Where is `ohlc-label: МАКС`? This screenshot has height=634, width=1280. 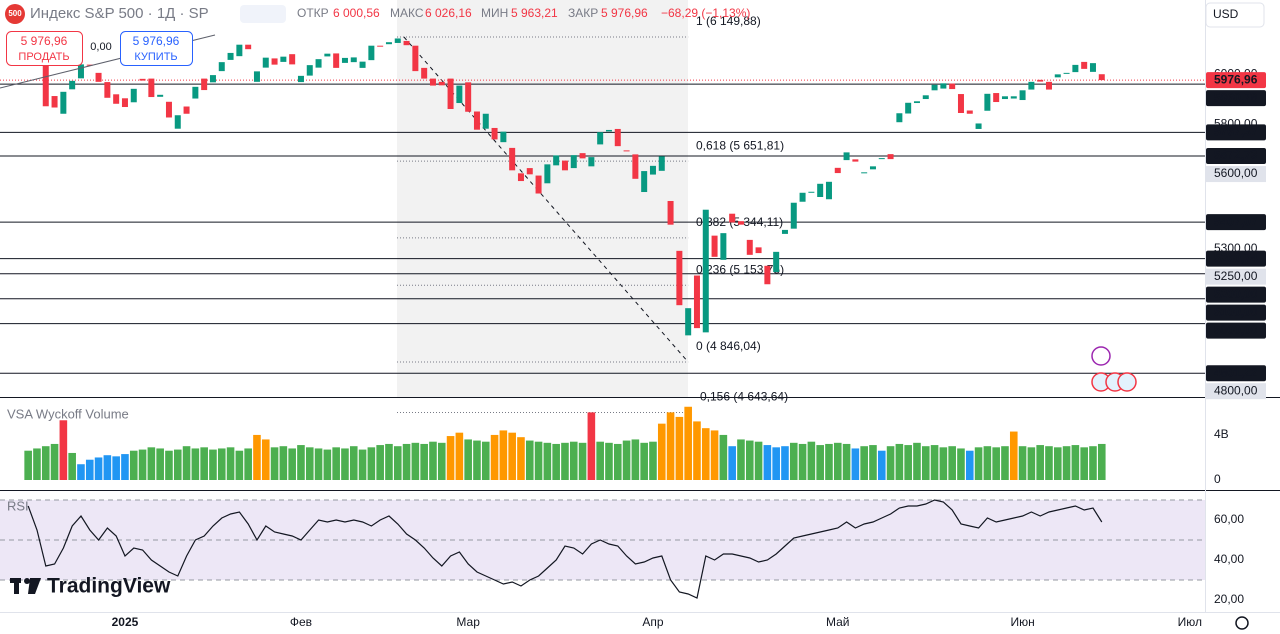
ohlc-label: МАКС is located at coordinates (407, 13).